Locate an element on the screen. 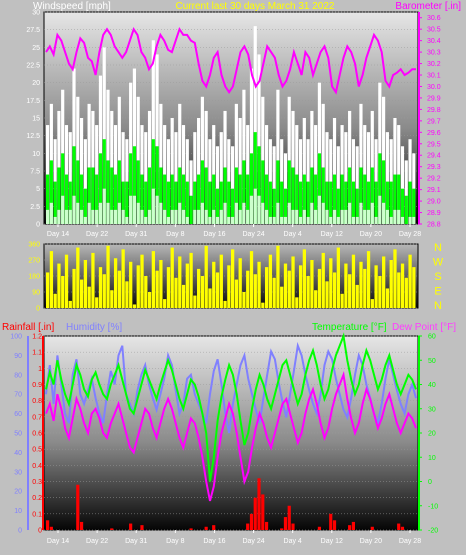 The height and width of the screenshot is (555, 466). humidity-y-tick: 0 is located at coordinates (20, 531).